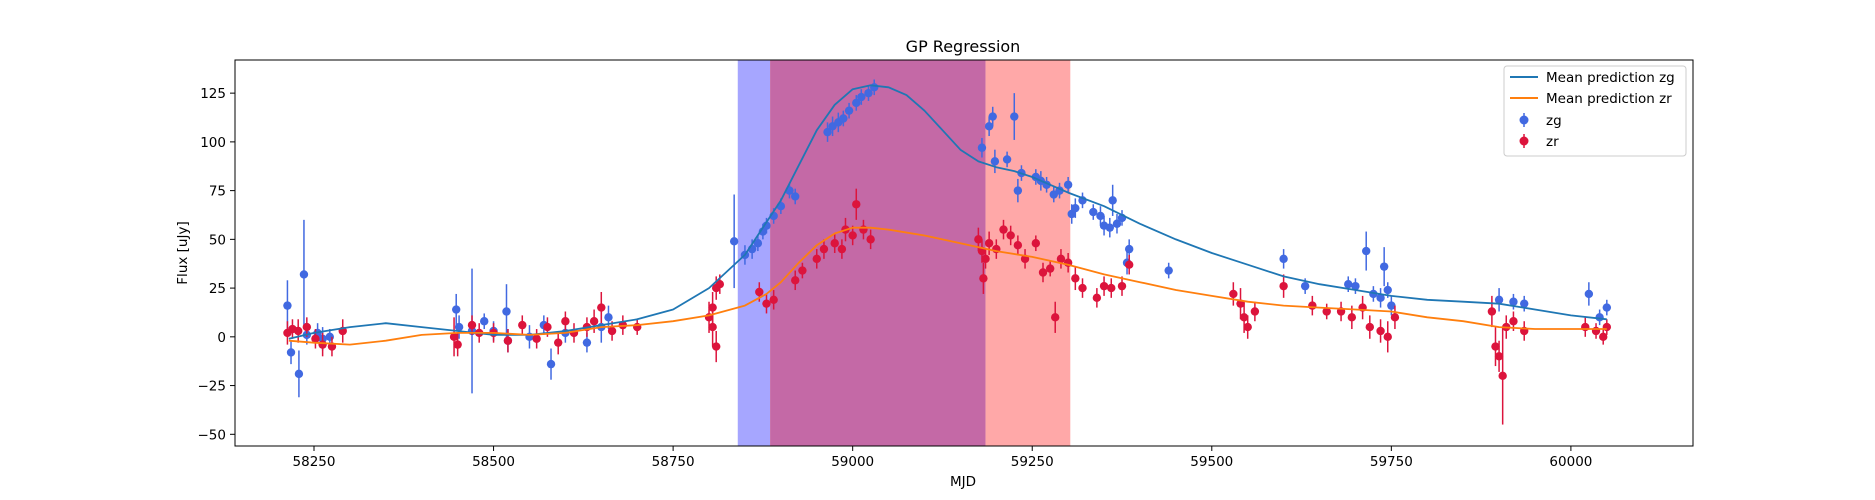 The image size is (1875, 500). Describe the element at coordinates (213, 143) in the screenshot. I see `y-tick-label-100: 100` at that location.